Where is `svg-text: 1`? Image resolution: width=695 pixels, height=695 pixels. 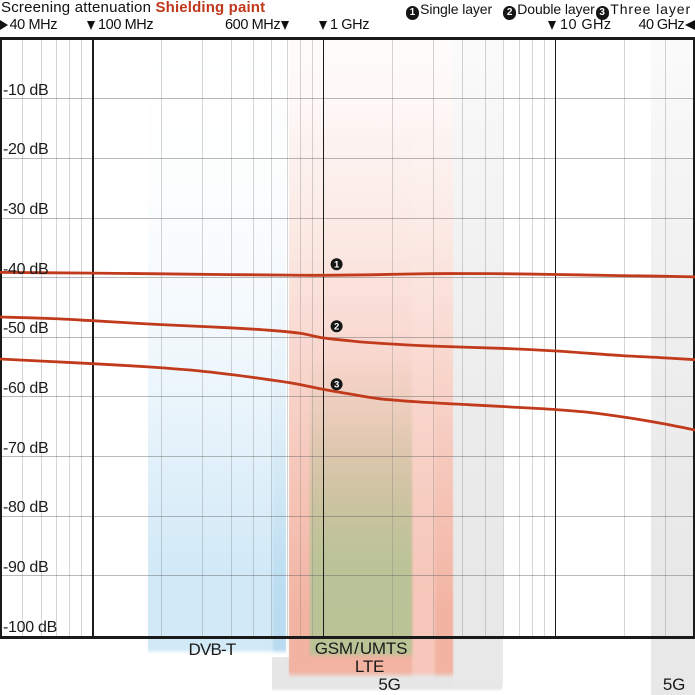 svg-text: 1 is located at coordinates (337, 265).